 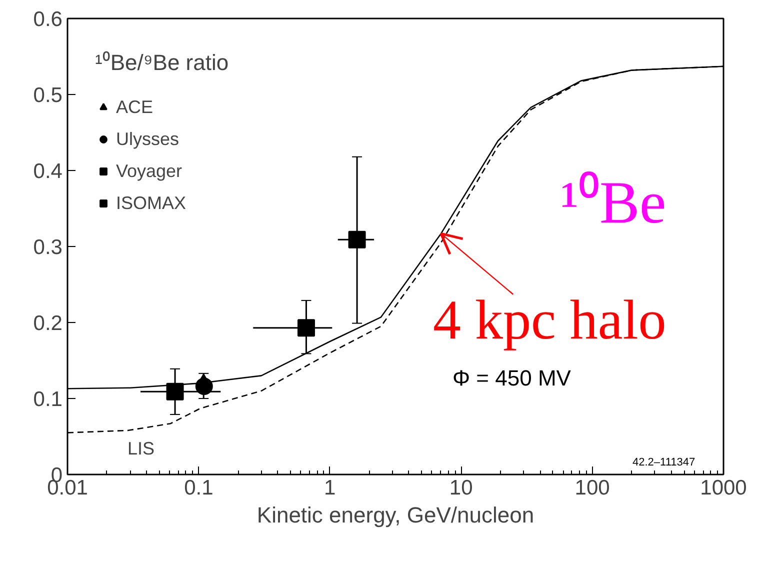 I want to click on x-tick-label: 1000, so click(x=723, y=488).